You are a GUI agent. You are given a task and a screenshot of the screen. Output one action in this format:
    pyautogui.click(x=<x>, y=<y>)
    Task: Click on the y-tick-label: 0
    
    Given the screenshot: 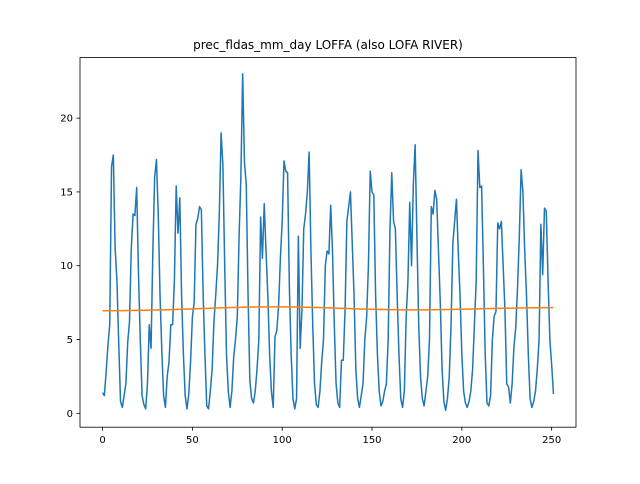 What is the action you would take?
    pyautogui.click(x=70, y=414)
    